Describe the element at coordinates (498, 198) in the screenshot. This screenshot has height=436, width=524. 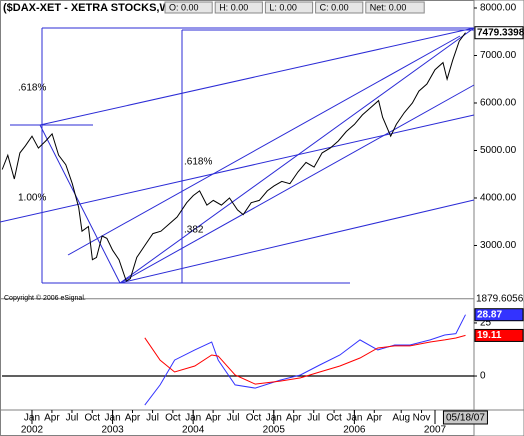
I see `y-tick-label: 4000.00` at that location.